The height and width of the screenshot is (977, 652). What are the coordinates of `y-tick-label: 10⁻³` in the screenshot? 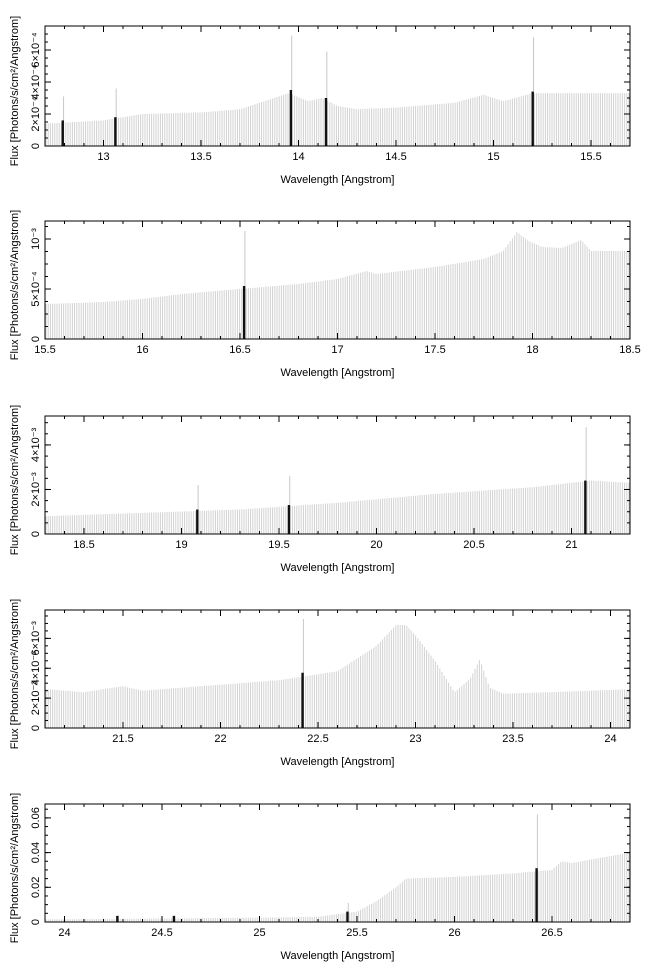 It's located at (36, 239).